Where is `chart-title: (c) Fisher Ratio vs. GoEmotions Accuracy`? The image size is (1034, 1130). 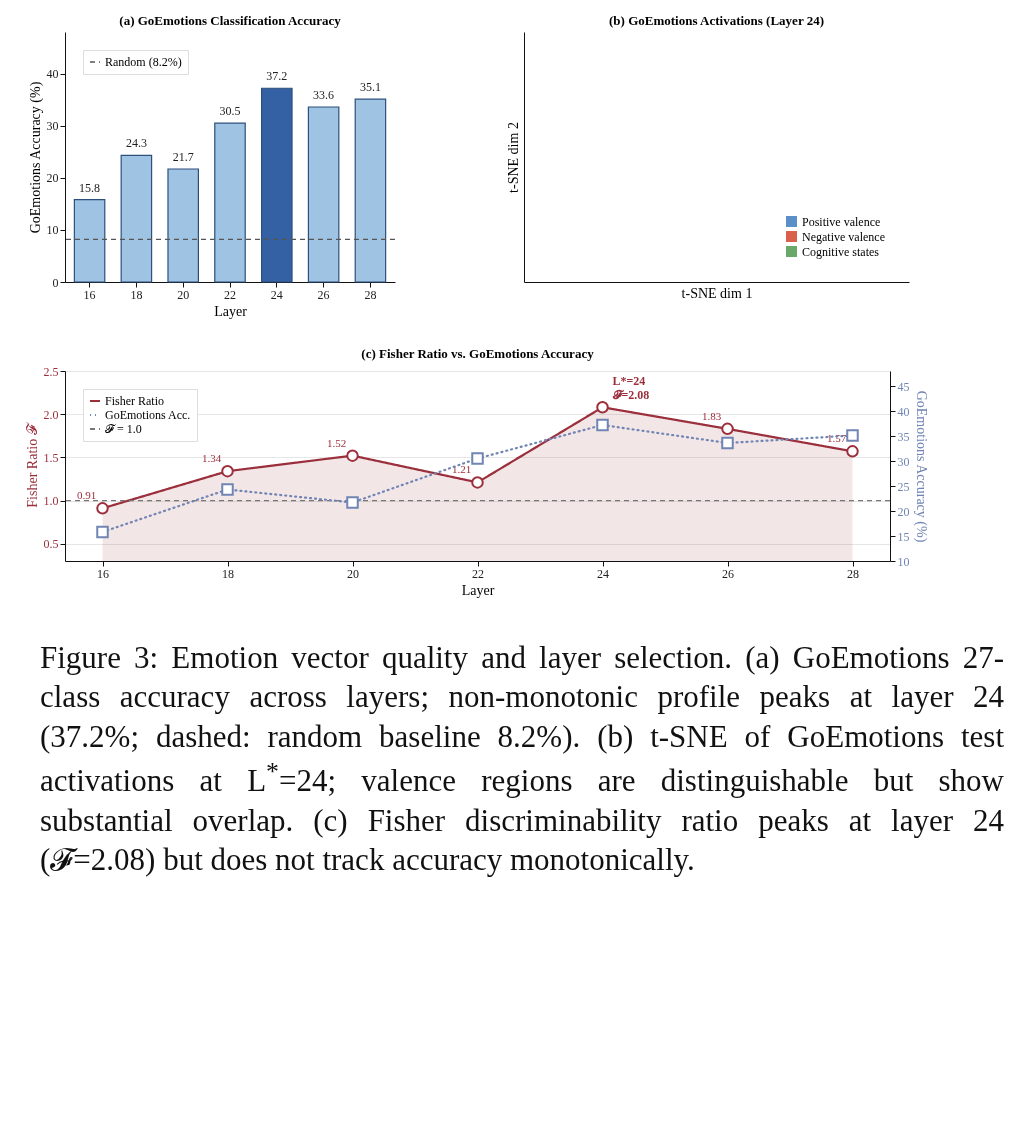 chart-title: (c) Fisher Ratio vs. GoEmotions Accuracy is located at coordinates (478, 353).